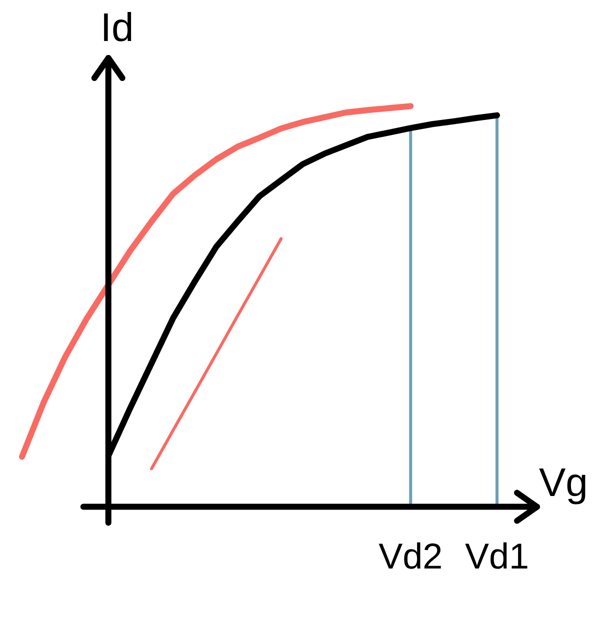 This screenshot has width=605, height=622. What do you see at coordinates (117, 28) in the screenshot?
I see `y-axis-title: Id` at bounding box center [117, 28].